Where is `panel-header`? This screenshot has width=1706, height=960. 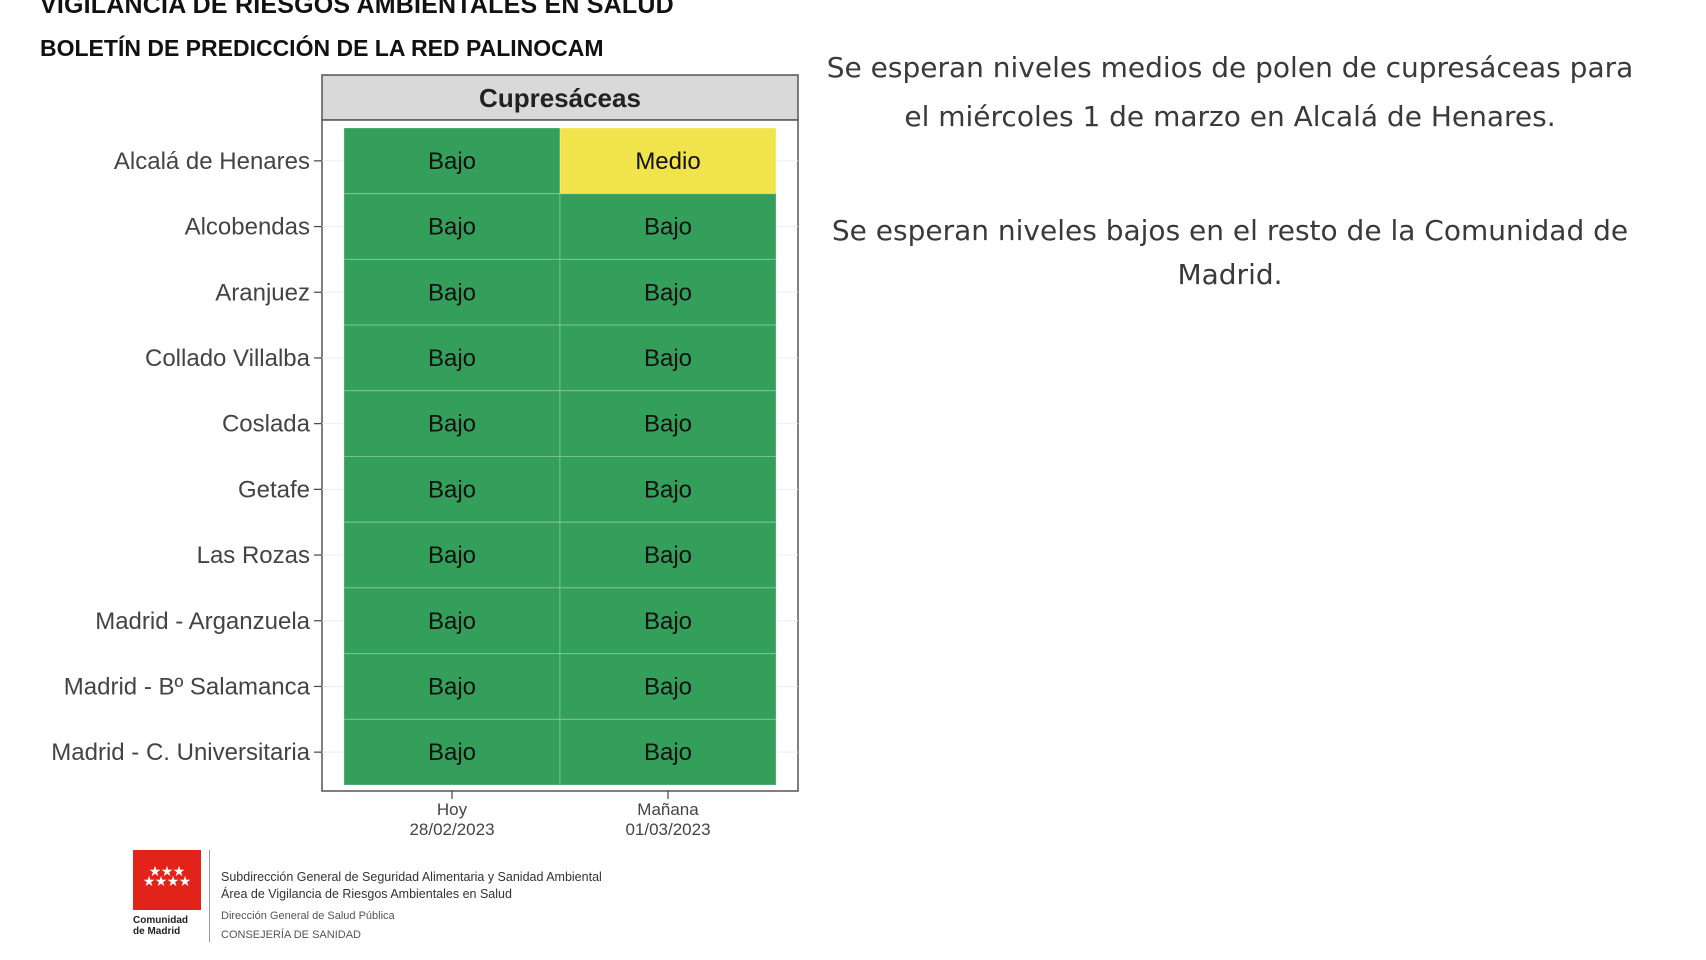
panel-header is located at coordinates (560, 97).